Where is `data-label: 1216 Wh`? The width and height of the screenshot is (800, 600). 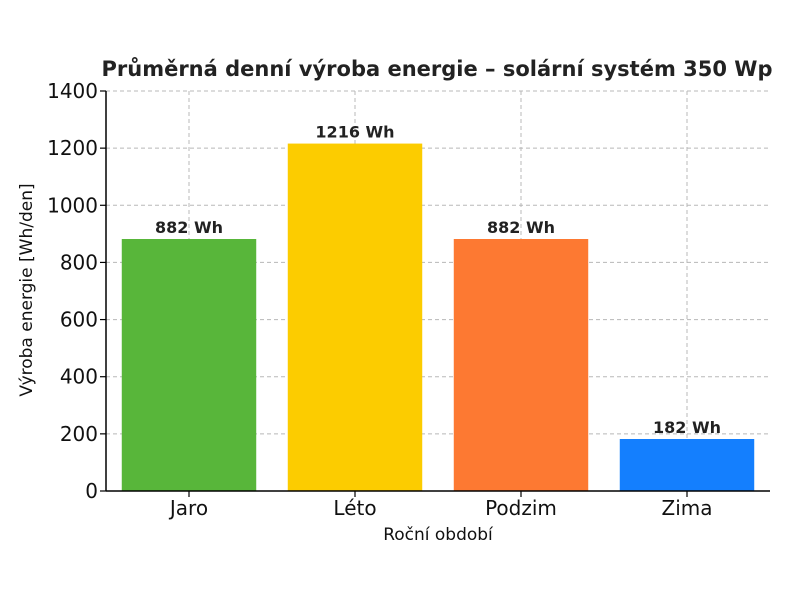 data-label: 1216 Wh is located at coordinates (354, 132).